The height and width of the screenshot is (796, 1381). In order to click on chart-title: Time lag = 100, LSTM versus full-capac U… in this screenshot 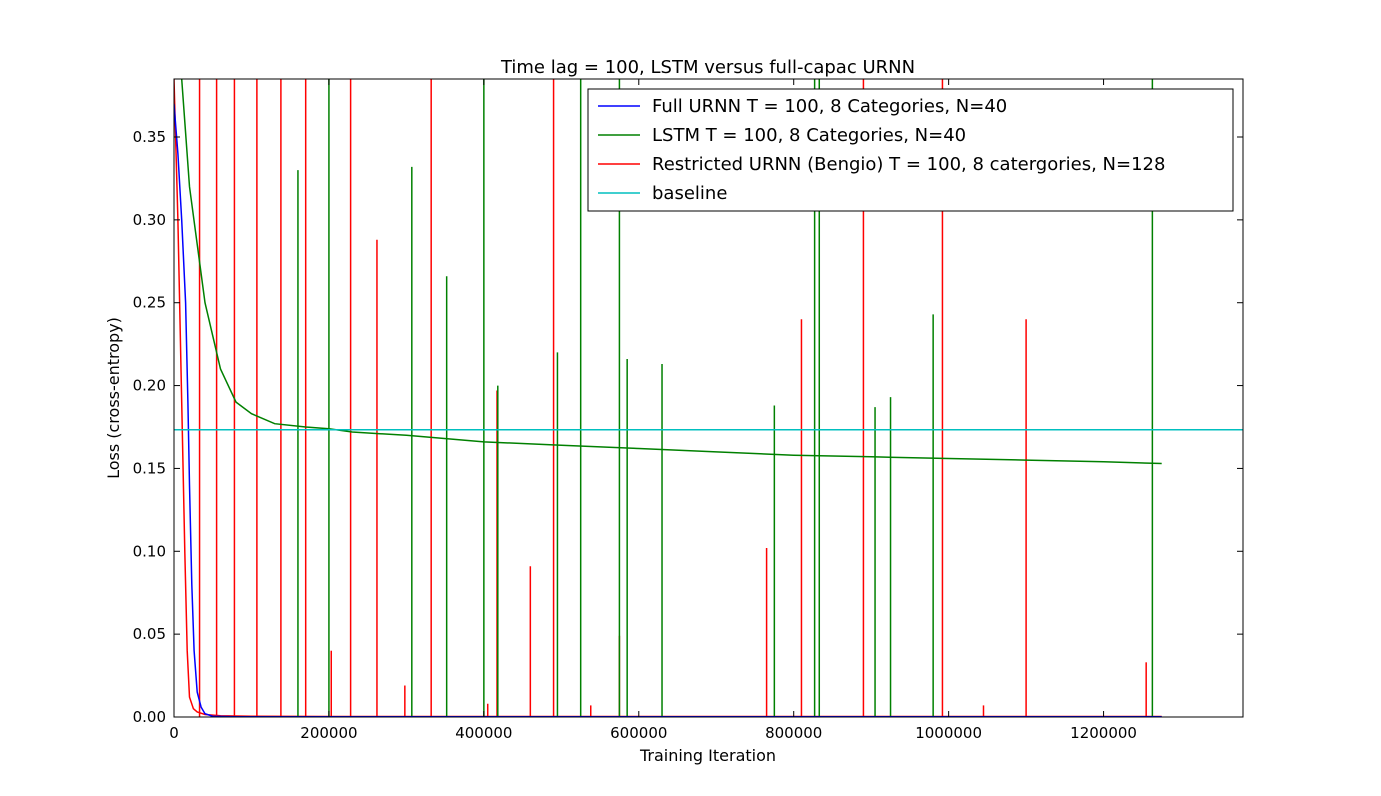, I will do `click(707, 67)`.